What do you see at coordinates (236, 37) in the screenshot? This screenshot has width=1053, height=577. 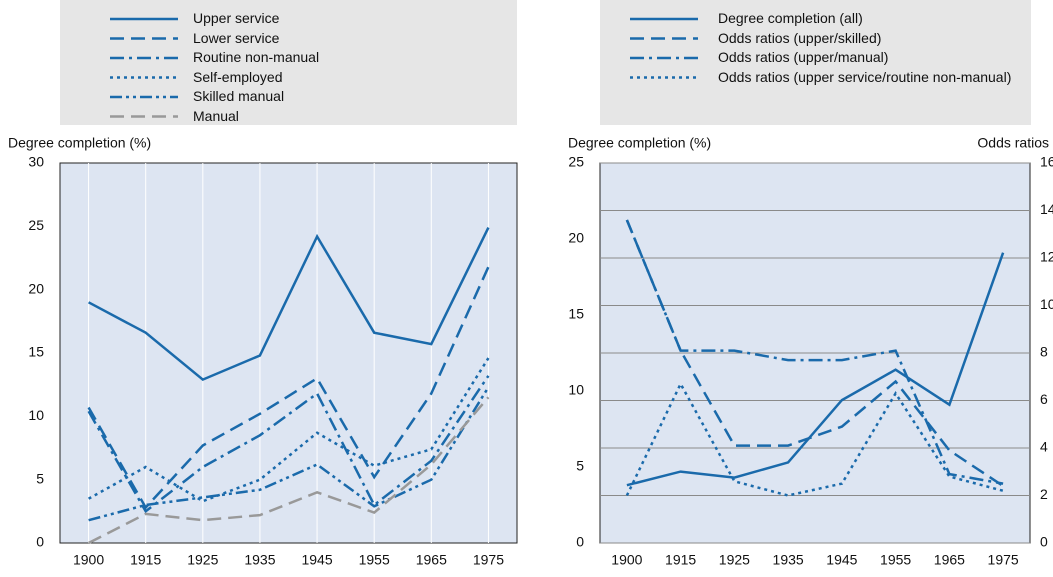 I see `legend-label: Lower service` at bounding box center [236, 37].